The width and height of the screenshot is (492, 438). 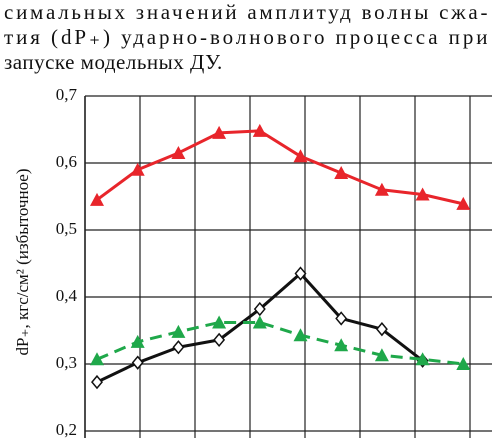 I want to click on y-axis-label: dP₊, кгс/см² (избыточное), so click(x=22, y=262).